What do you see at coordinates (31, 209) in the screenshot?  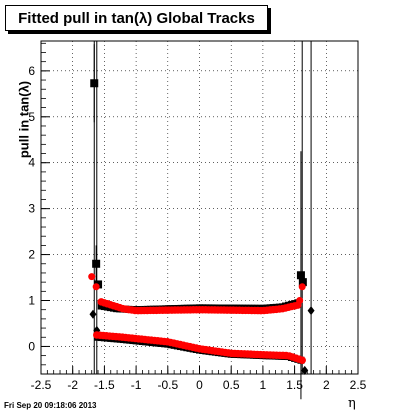 I see `y-tick-label: 3` at bounding box center [31, 209].